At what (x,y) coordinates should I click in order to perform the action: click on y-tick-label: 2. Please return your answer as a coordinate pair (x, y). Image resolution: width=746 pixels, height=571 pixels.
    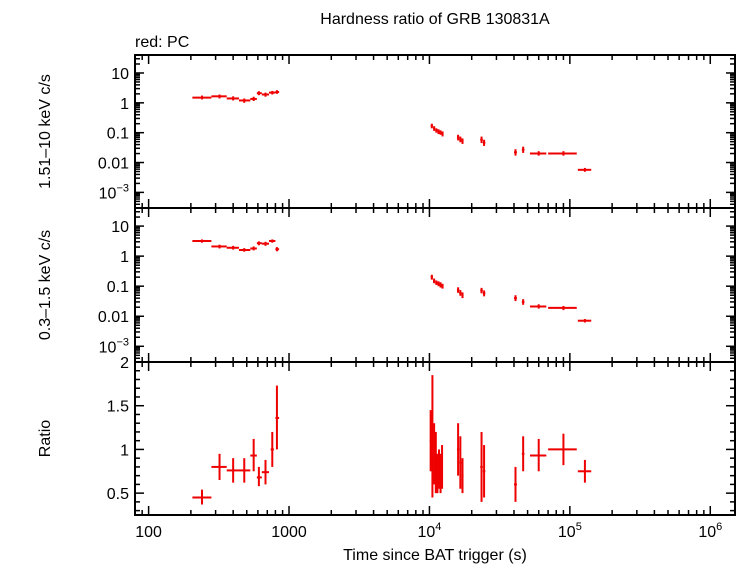
    Looking at the image, I should click on (124, 363).